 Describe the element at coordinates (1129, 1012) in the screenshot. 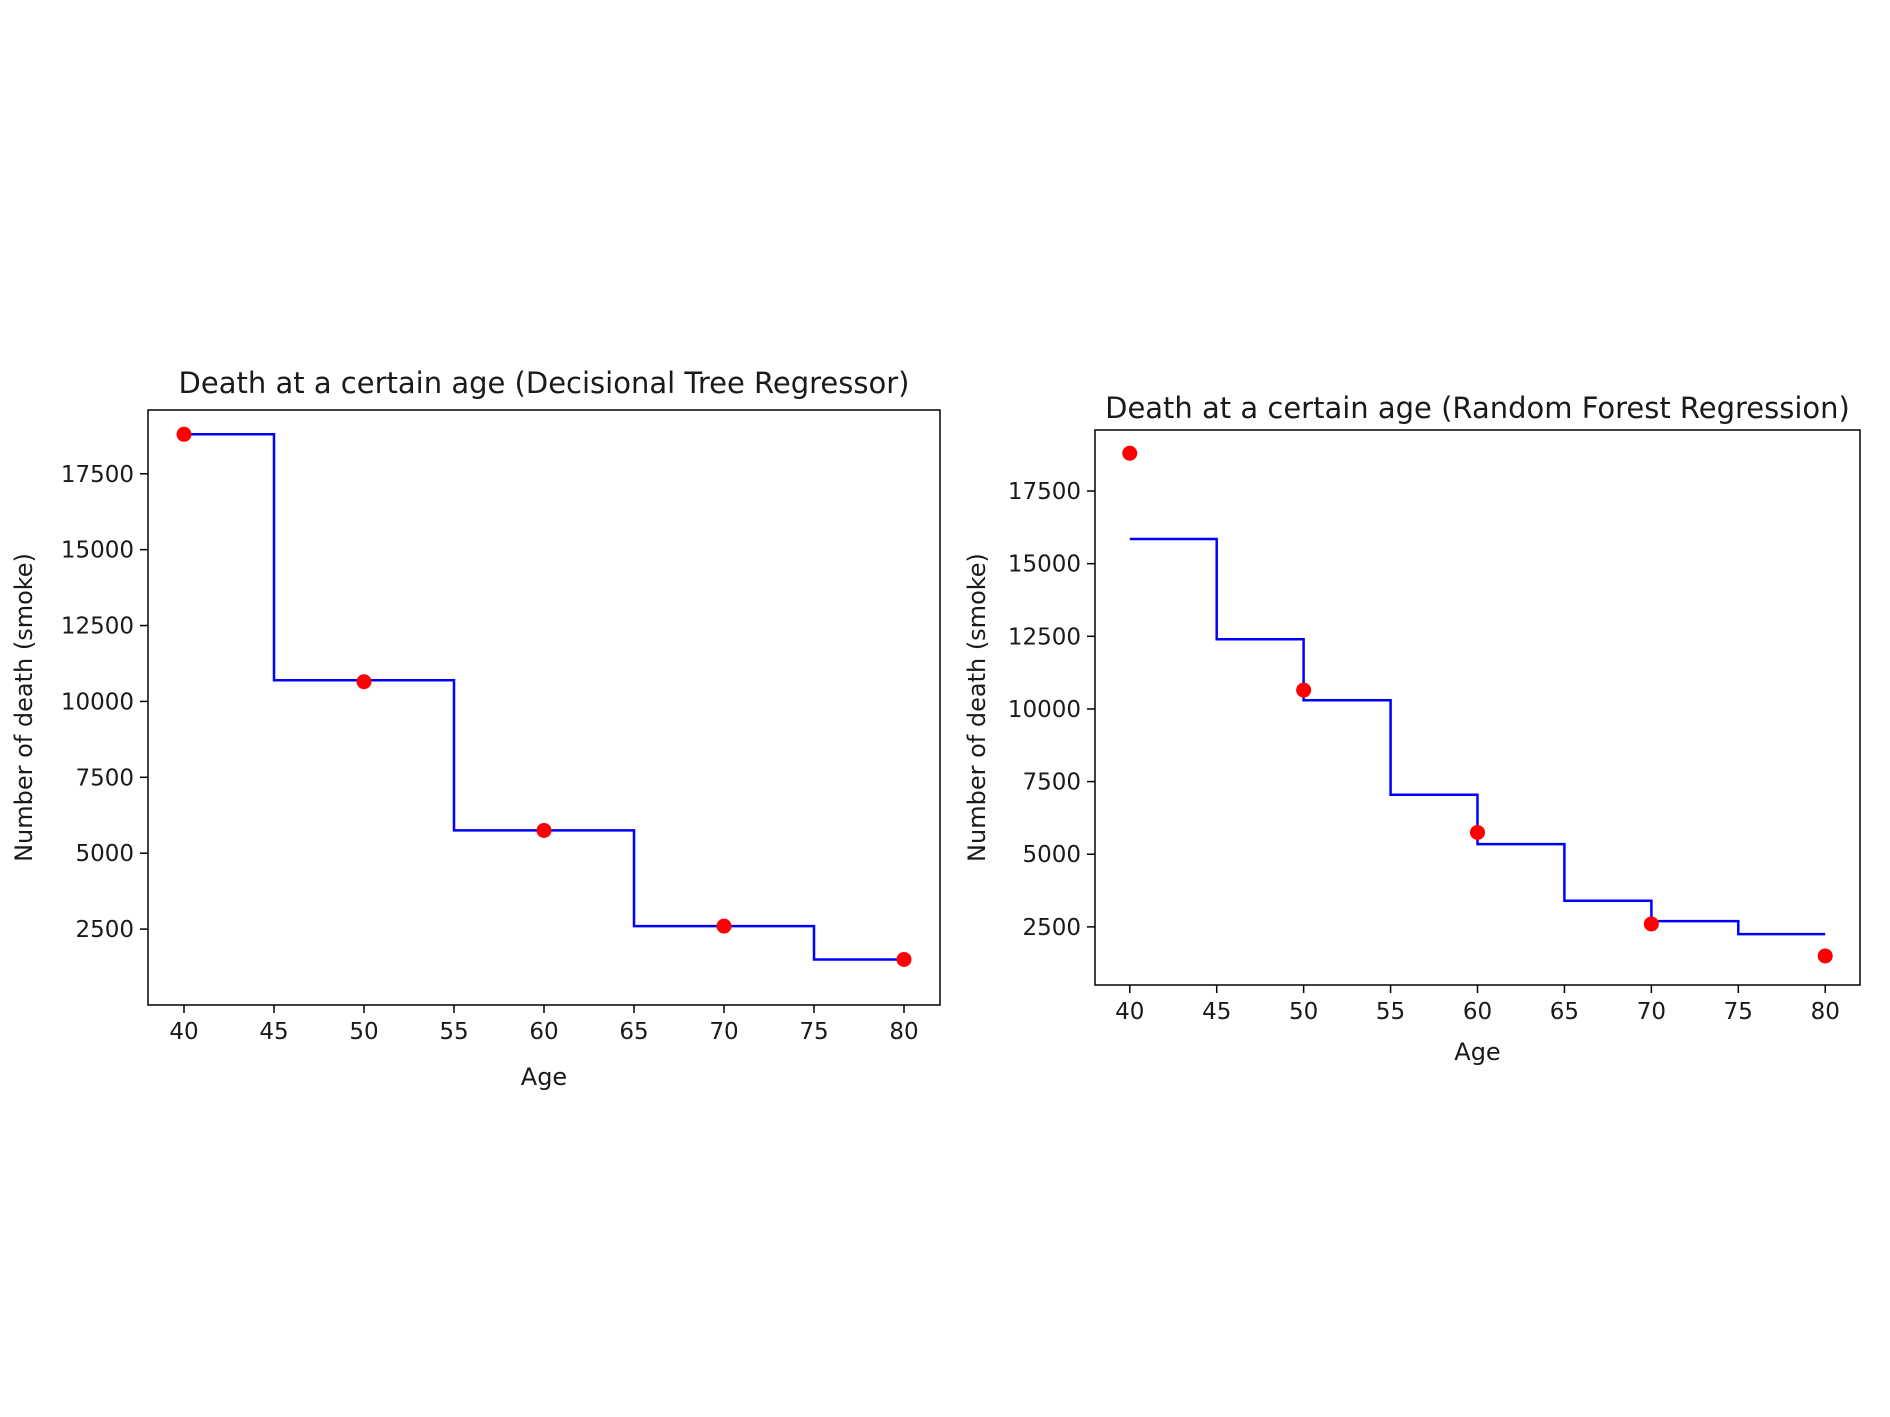

I see `chart-2-x-tick-label: 40` at that location.